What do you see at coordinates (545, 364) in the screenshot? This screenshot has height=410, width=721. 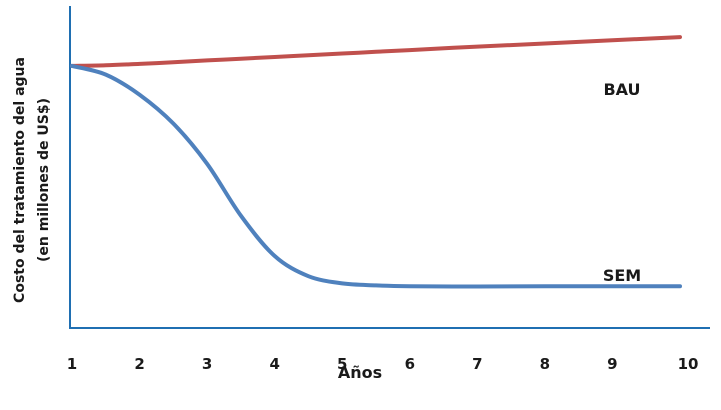 I see `x-tick-label: 8` at bounding box center [545, 364].